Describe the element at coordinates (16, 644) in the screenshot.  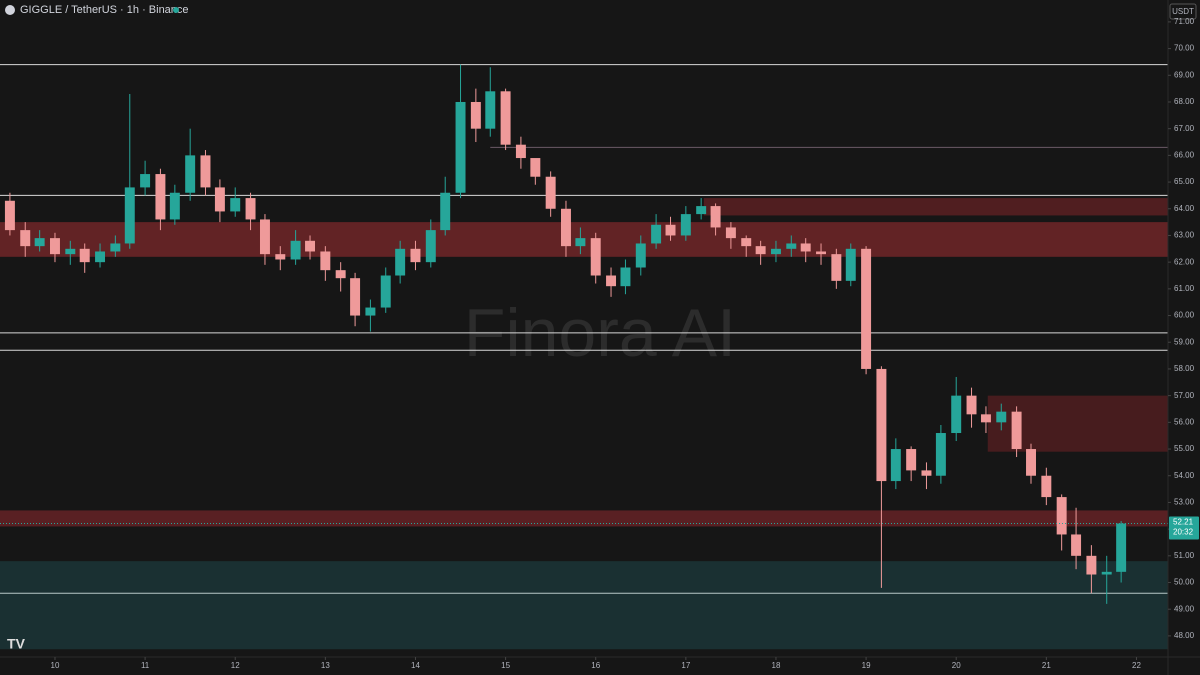
I see `logo: TV` at that location.